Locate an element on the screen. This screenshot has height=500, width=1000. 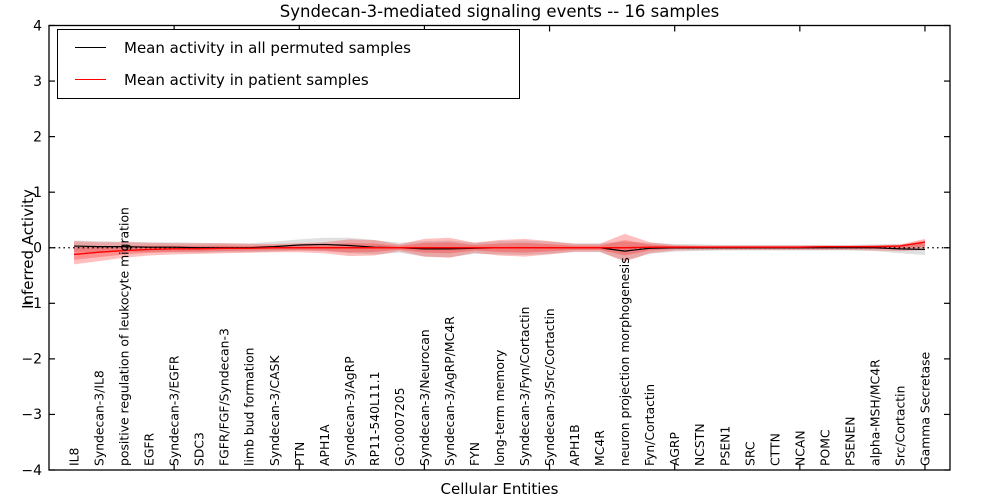
category-label: NCSTN is located at coordinates (699, 444).